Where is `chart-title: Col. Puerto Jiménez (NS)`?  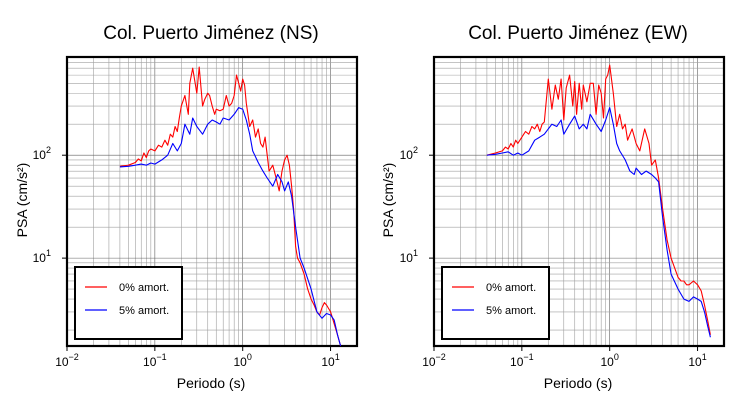 chart-title: Col. Puerto Jiménez (NS) is located at coordinates (210, 33).